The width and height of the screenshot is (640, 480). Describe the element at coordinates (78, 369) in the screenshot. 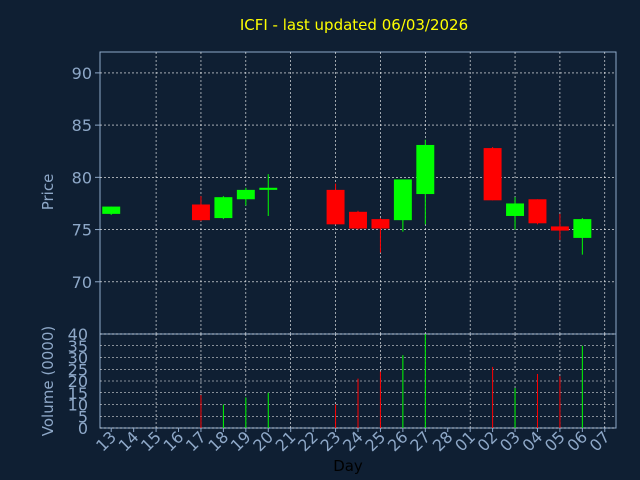

I see `volume-tick-label: 25` at that location.